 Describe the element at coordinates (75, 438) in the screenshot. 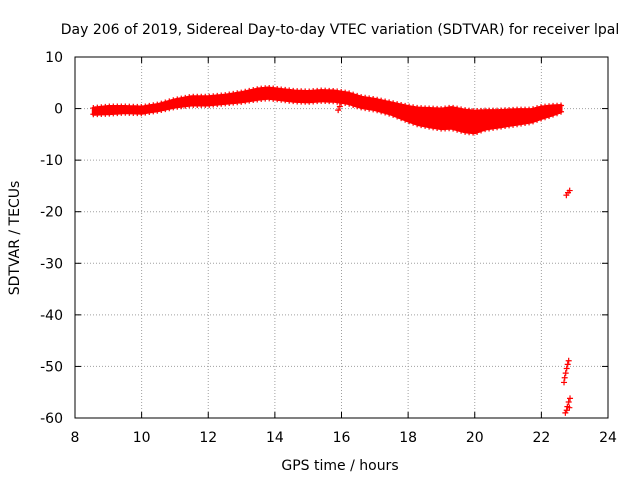

I see `x-tick-label: 8` at that location.